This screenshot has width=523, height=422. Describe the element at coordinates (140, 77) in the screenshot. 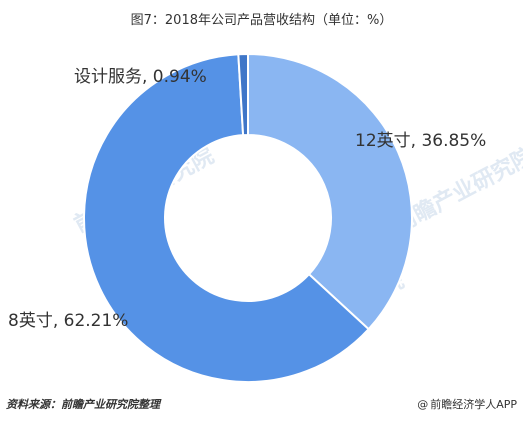

I see `slice-label-3: 设计服务, 0.94%` at that location.